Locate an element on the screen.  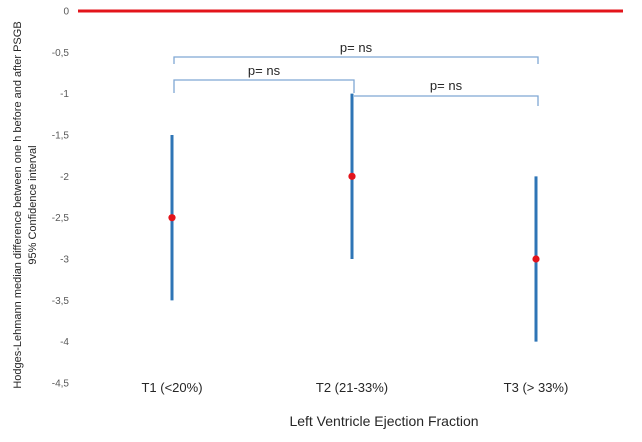
median-points is located at coordinates (354, 217).